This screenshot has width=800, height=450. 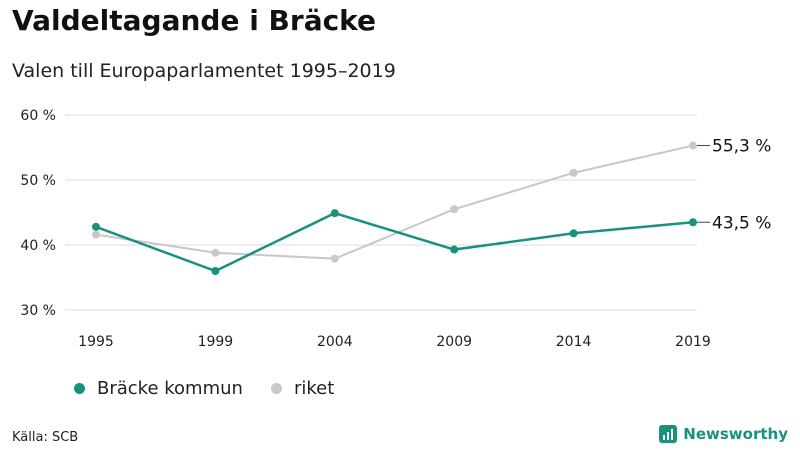 I want to click on y-tick-label: 40 %, so click(x=38, y=246).